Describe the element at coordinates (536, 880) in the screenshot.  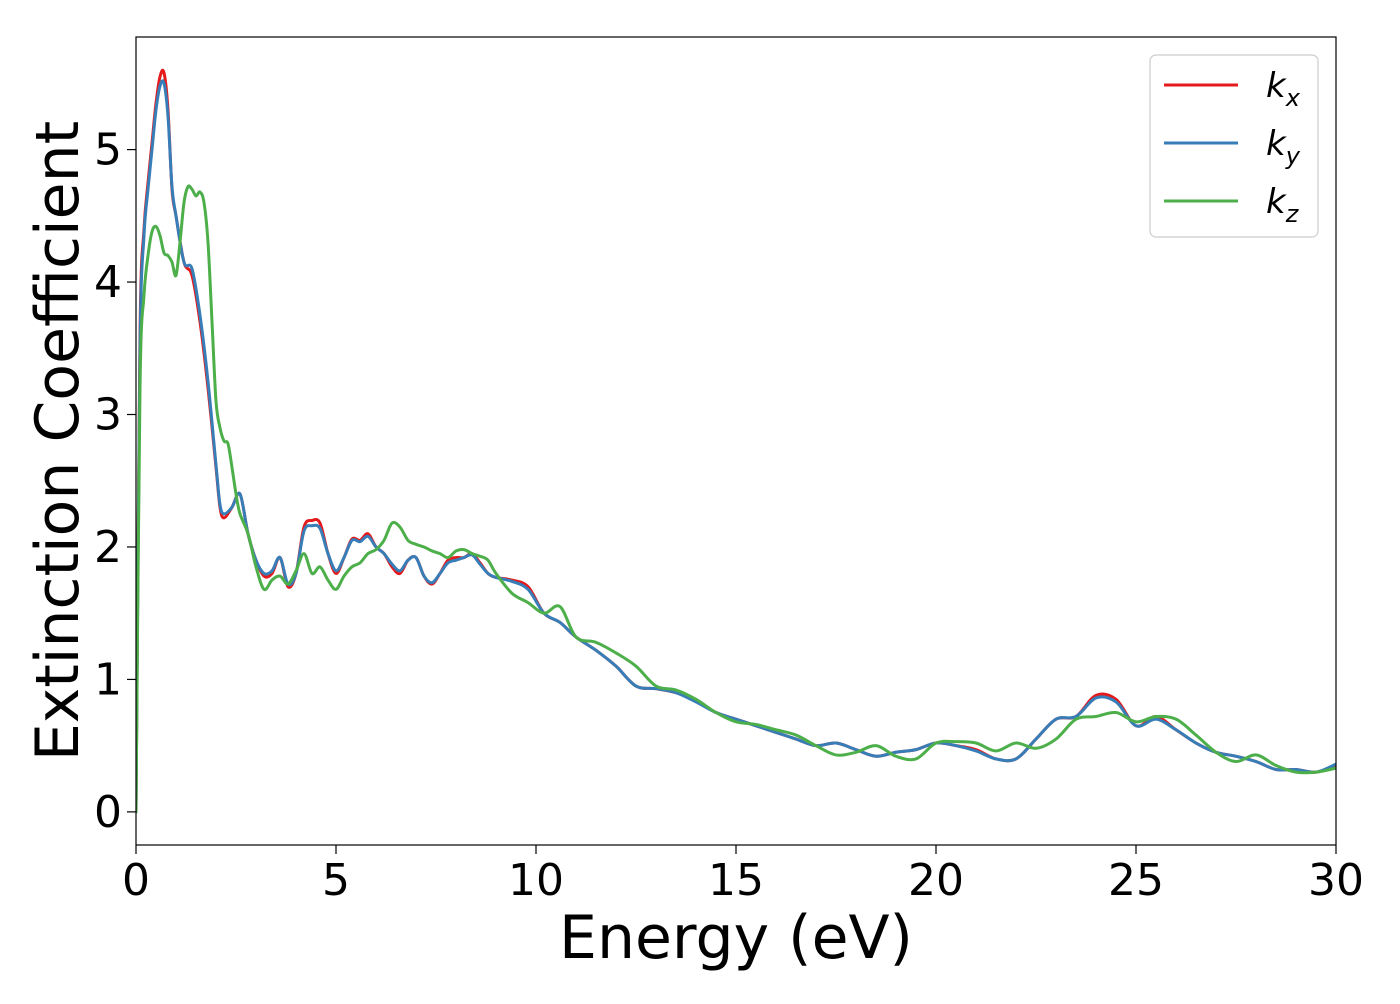
I see `x-tick-label: 10` at that location.